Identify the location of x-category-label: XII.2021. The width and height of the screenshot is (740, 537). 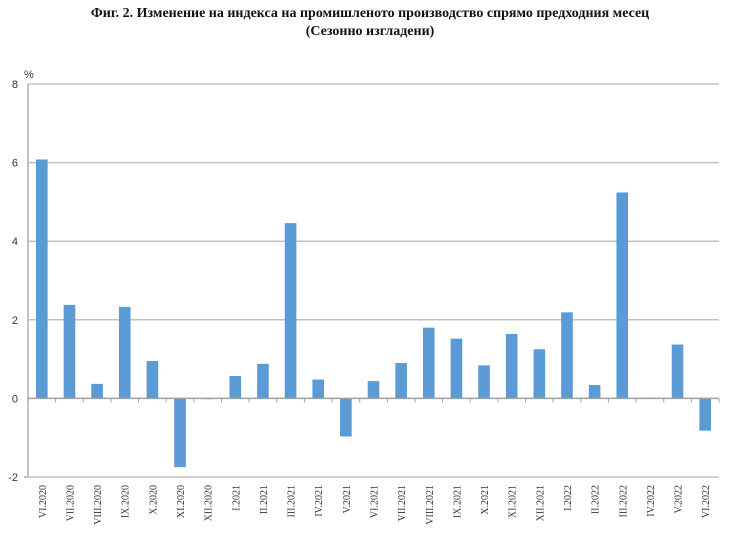
(540, 503).